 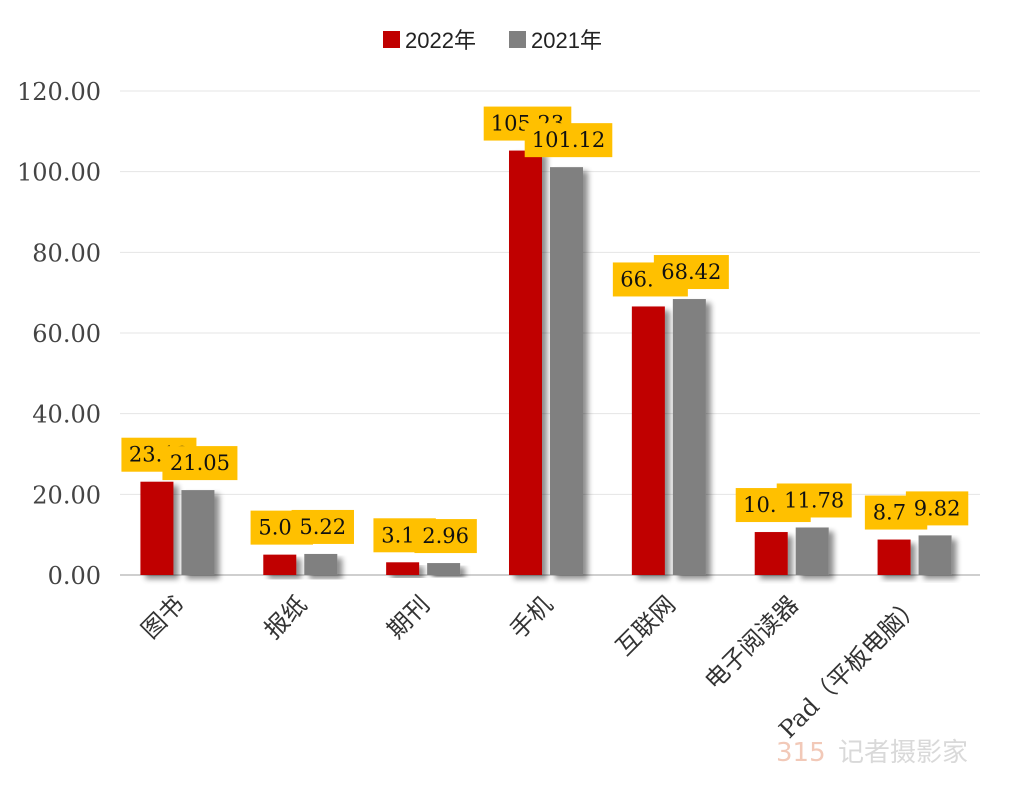 What do you see at coordinates (66, 415) in the screenshot?
I see `y-tick-label: 40.00` at bounding box center [66, 415].